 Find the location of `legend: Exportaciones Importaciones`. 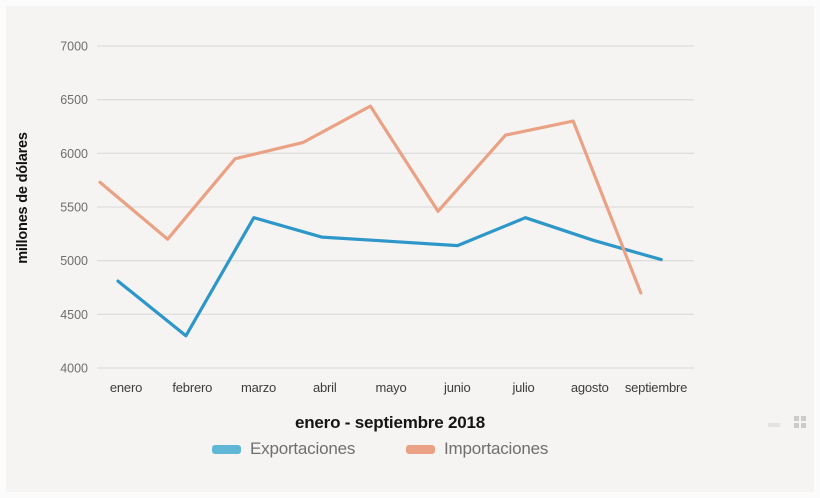

legend: Exportaciones Importaciones is located at coordinates (410, 450).